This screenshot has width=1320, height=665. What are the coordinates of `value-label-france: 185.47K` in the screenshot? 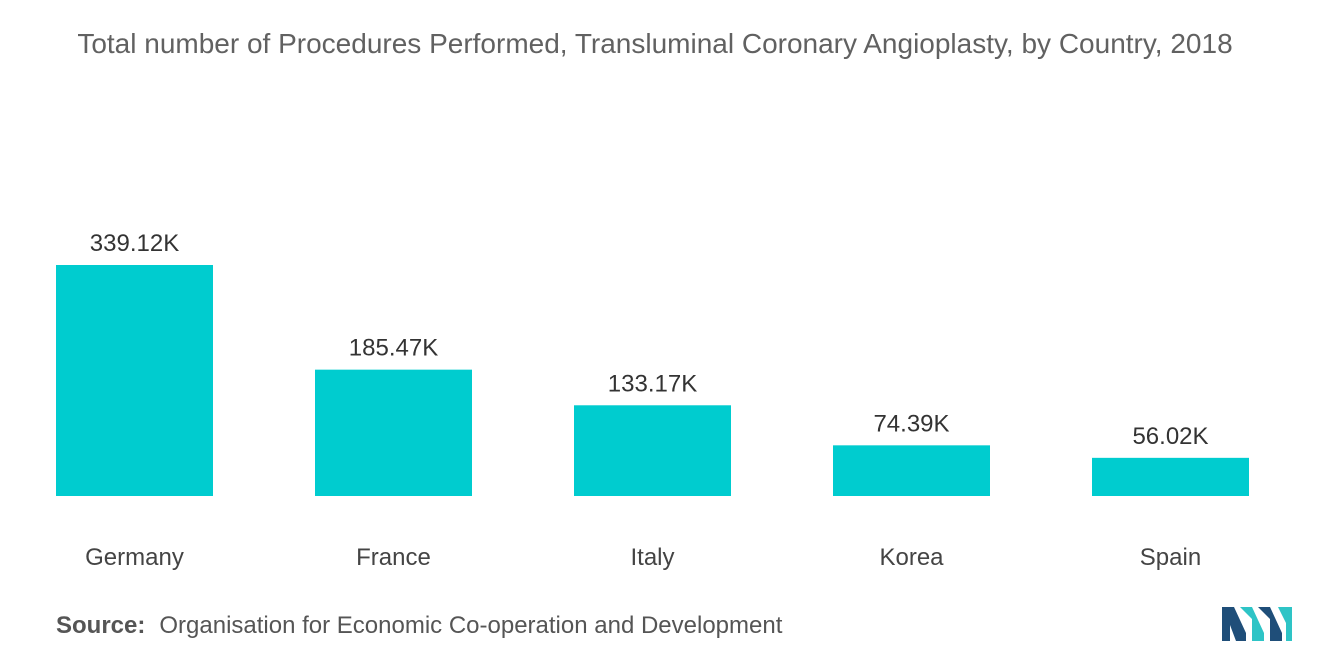 It's located at (393, 348).